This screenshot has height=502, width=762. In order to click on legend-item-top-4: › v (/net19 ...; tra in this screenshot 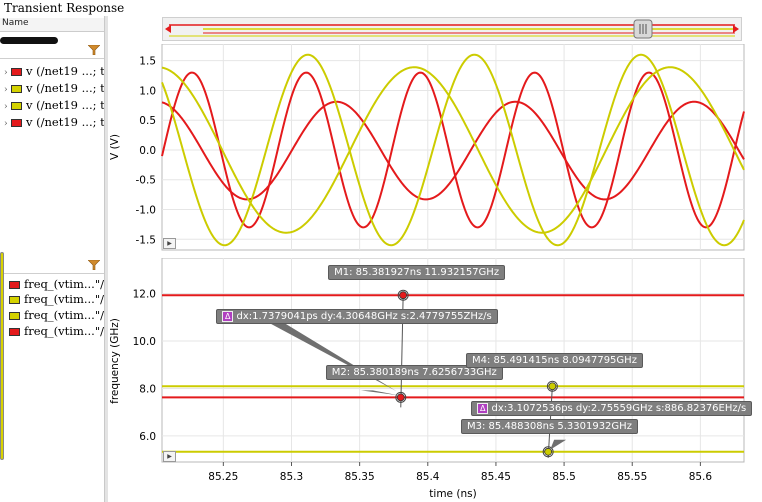, I will do `click(54, 123)`.